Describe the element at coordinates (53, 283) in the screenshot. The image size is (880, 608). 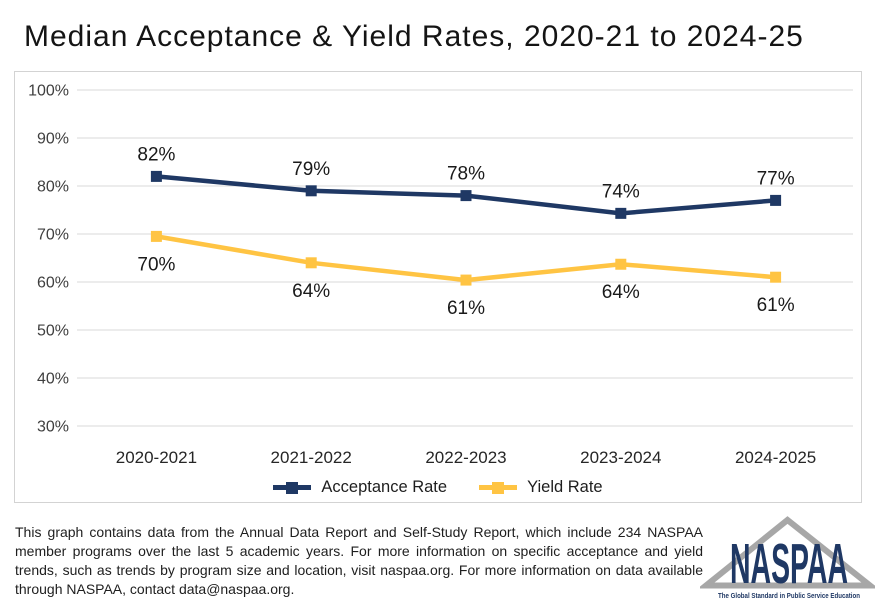
I see `y-tick-label: 60%` at that location.